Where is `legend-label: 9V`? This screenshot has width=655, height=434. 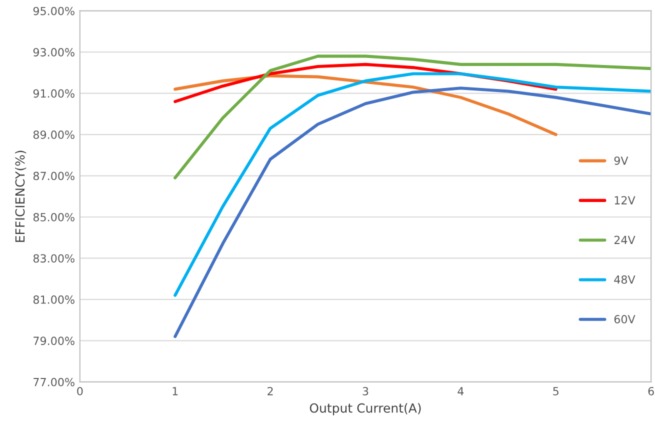 legend-label: 9V is located at coordinates (621, 160).